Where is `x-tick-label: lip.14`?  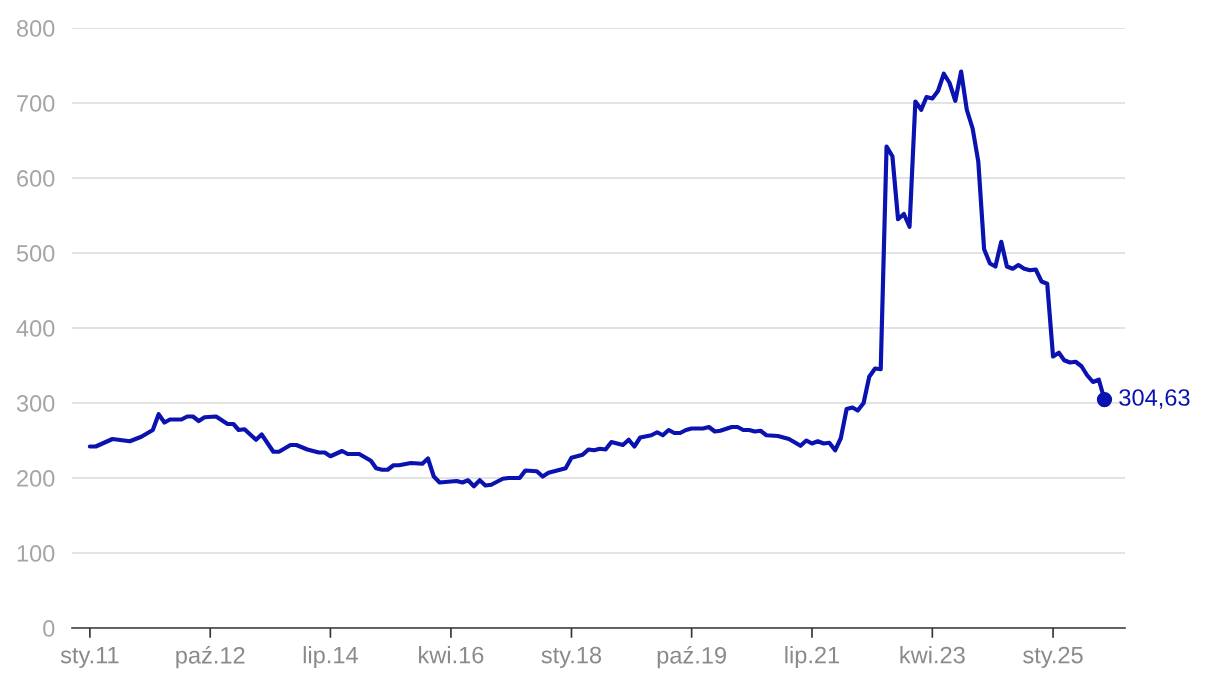
x-tick-label: lip.14 is located at coordinates (330, 657).